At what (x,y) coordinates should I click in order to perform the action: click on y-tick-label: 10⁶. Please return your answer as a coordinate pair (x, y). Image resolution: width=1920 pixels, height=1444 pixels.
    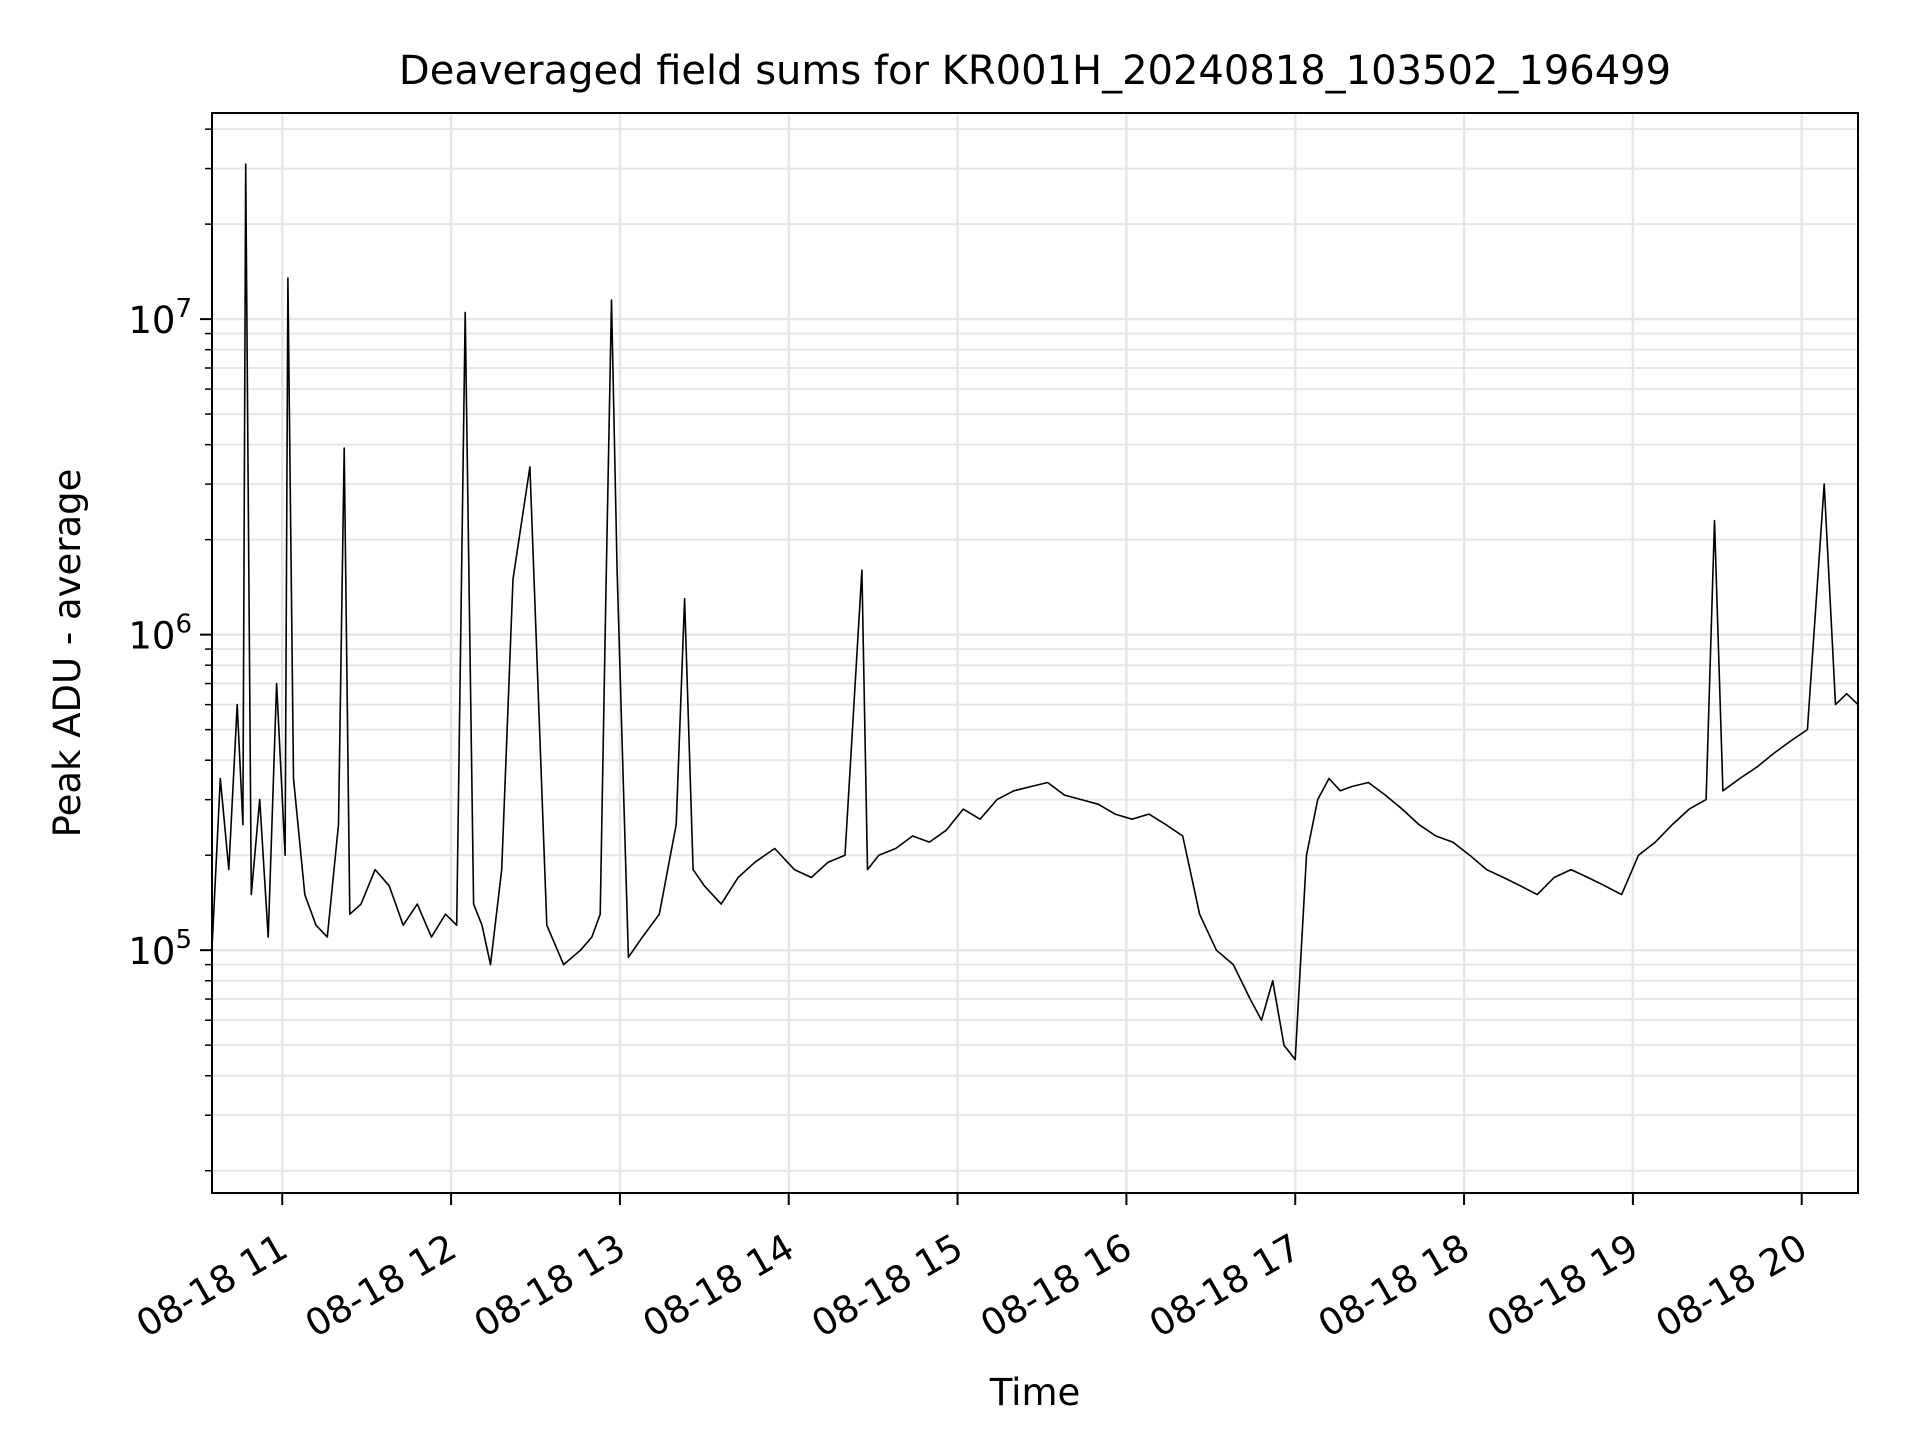
    Looking at the image, I should click on (160, 634).